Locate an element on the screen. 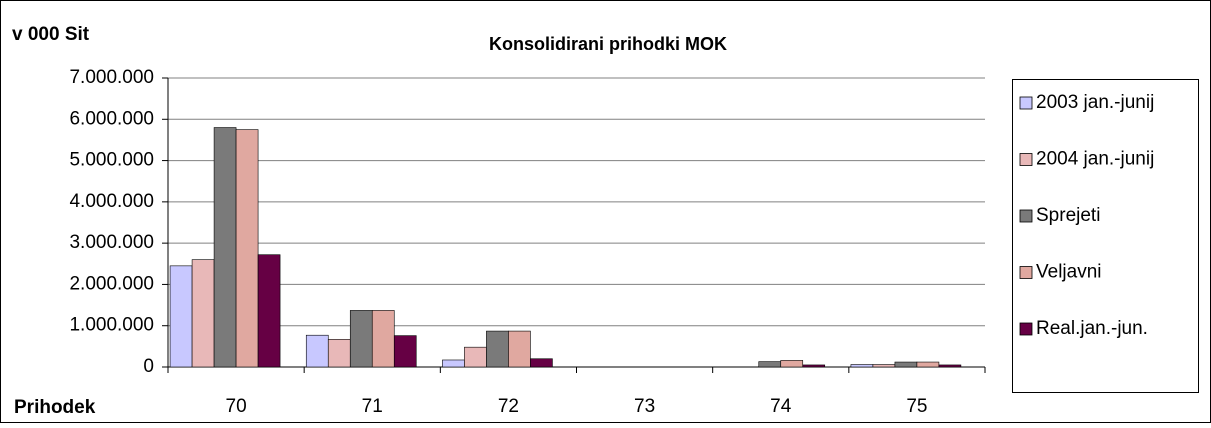  legend-box is located at coordinates (1105, 236).